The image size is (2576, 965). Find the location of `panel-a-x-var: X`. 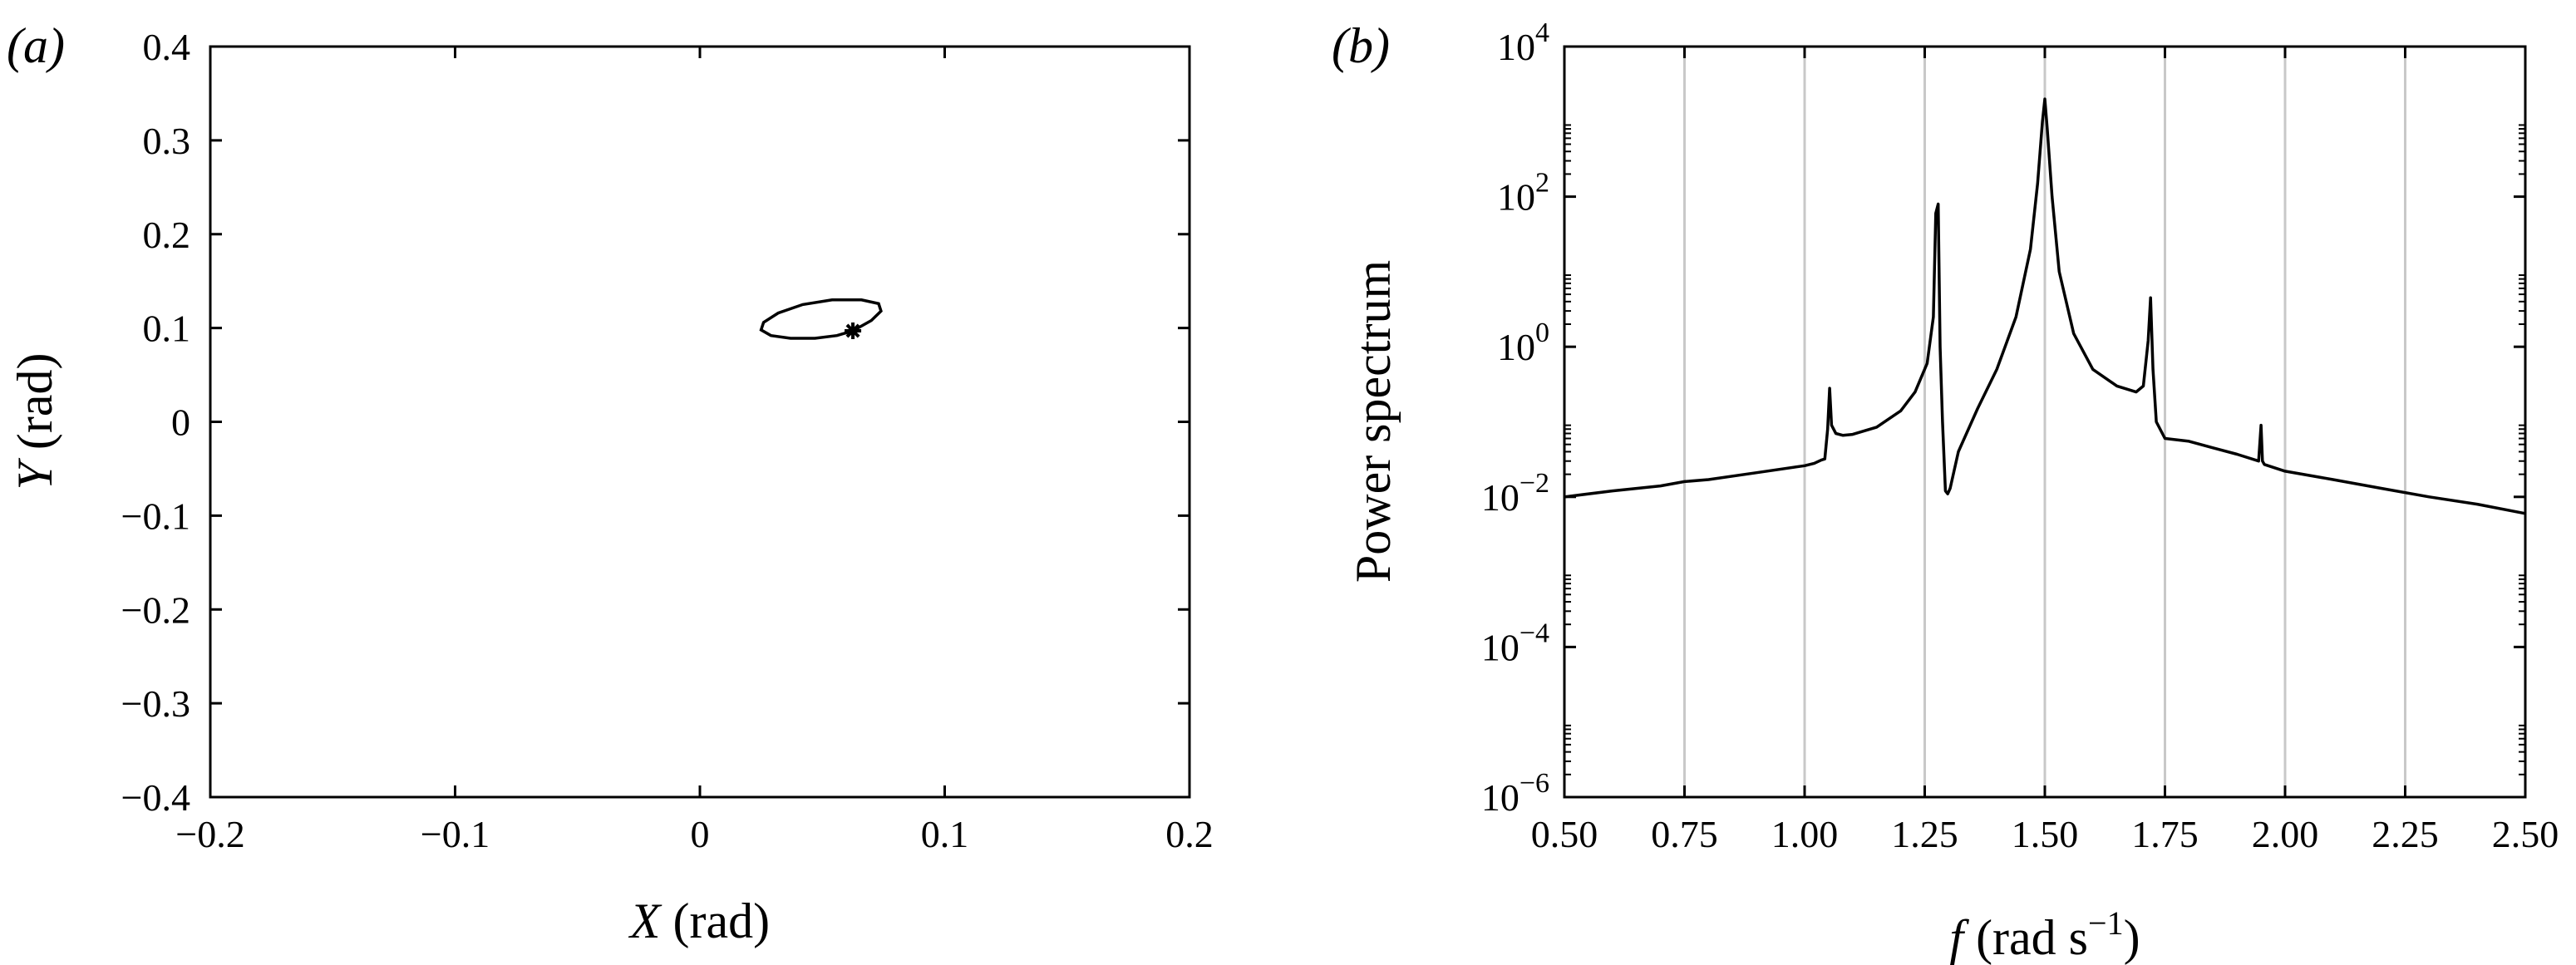

panel-a-x-var: X is located at coordinates (645, 921).